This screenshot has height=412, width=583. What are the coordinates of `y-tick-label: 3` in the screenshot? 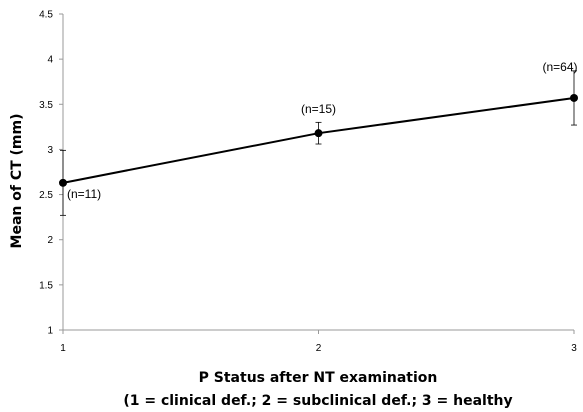 It's located at (50, 150).